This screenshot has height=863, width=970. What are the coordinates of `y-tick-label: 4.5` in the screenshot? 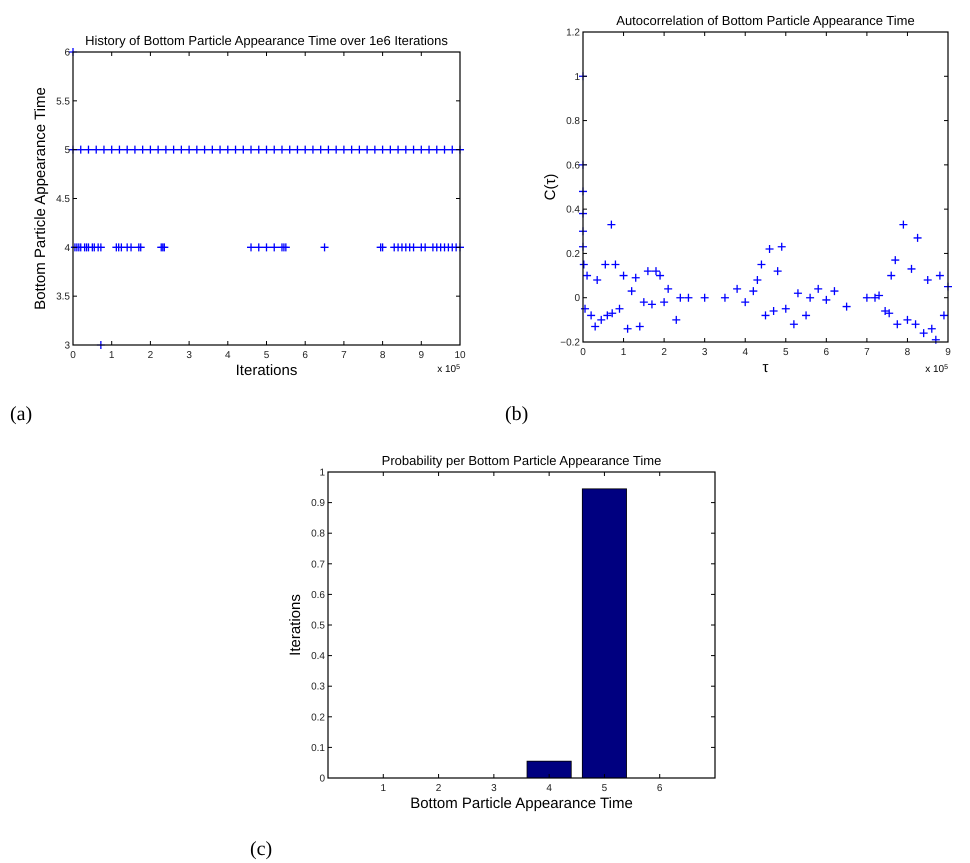 It's located at (63, 199).